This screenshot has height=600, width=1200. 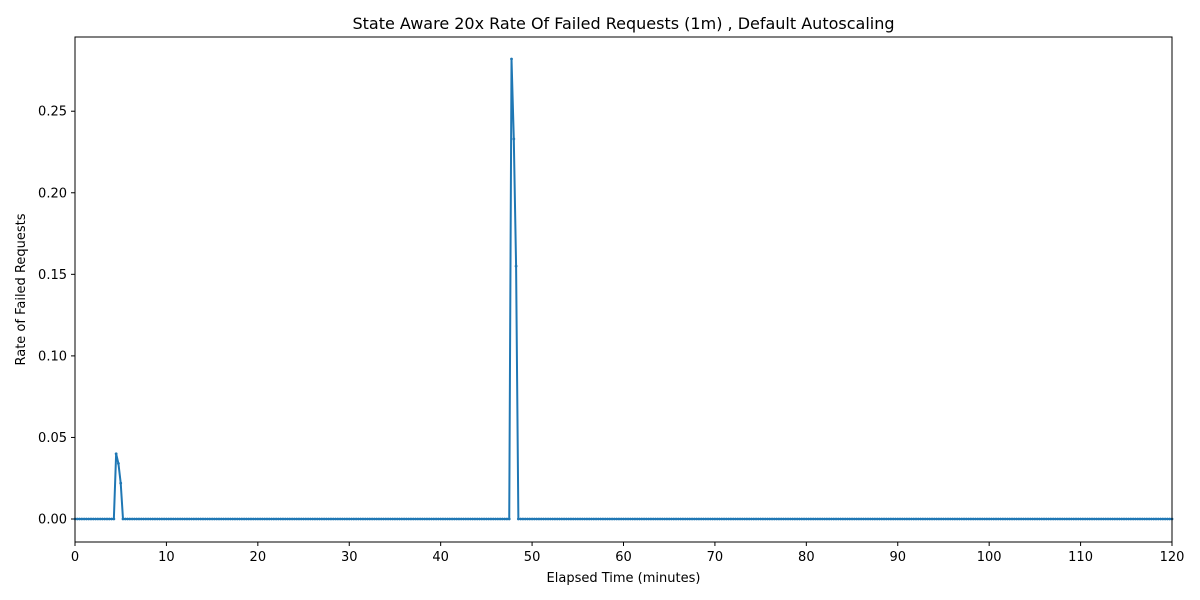 I want to click on x-tick-label: 60, so click(x=623, y=557).